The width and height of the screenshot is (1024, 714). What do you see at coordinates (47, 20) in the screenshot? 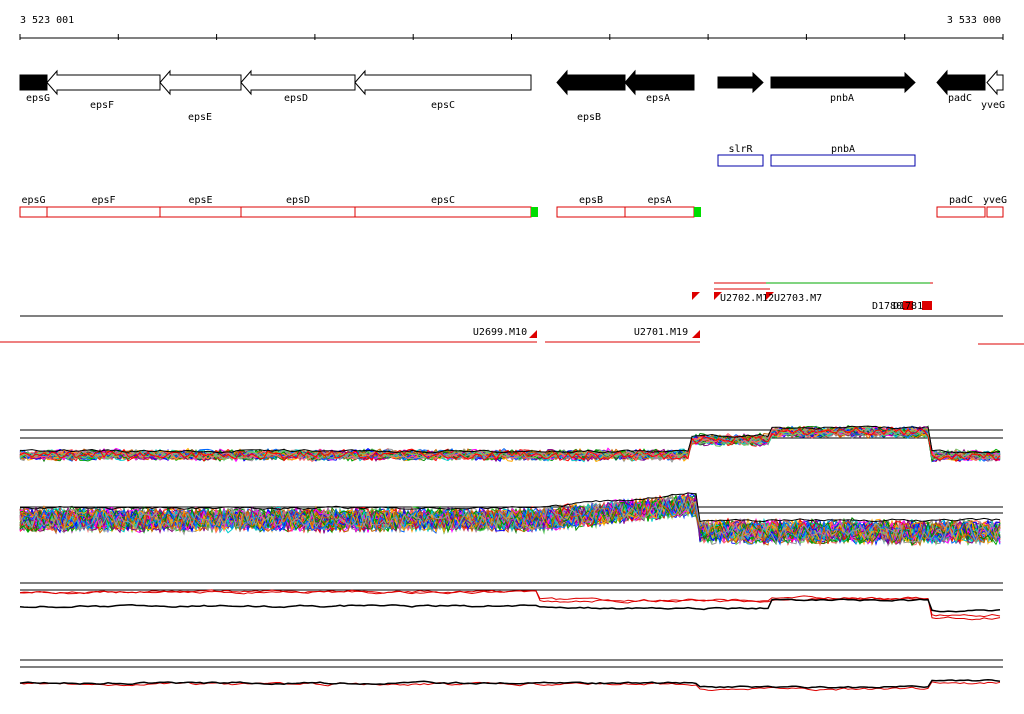
I see `ruler-start: 3 523 001` at bounding box center [47, 20].